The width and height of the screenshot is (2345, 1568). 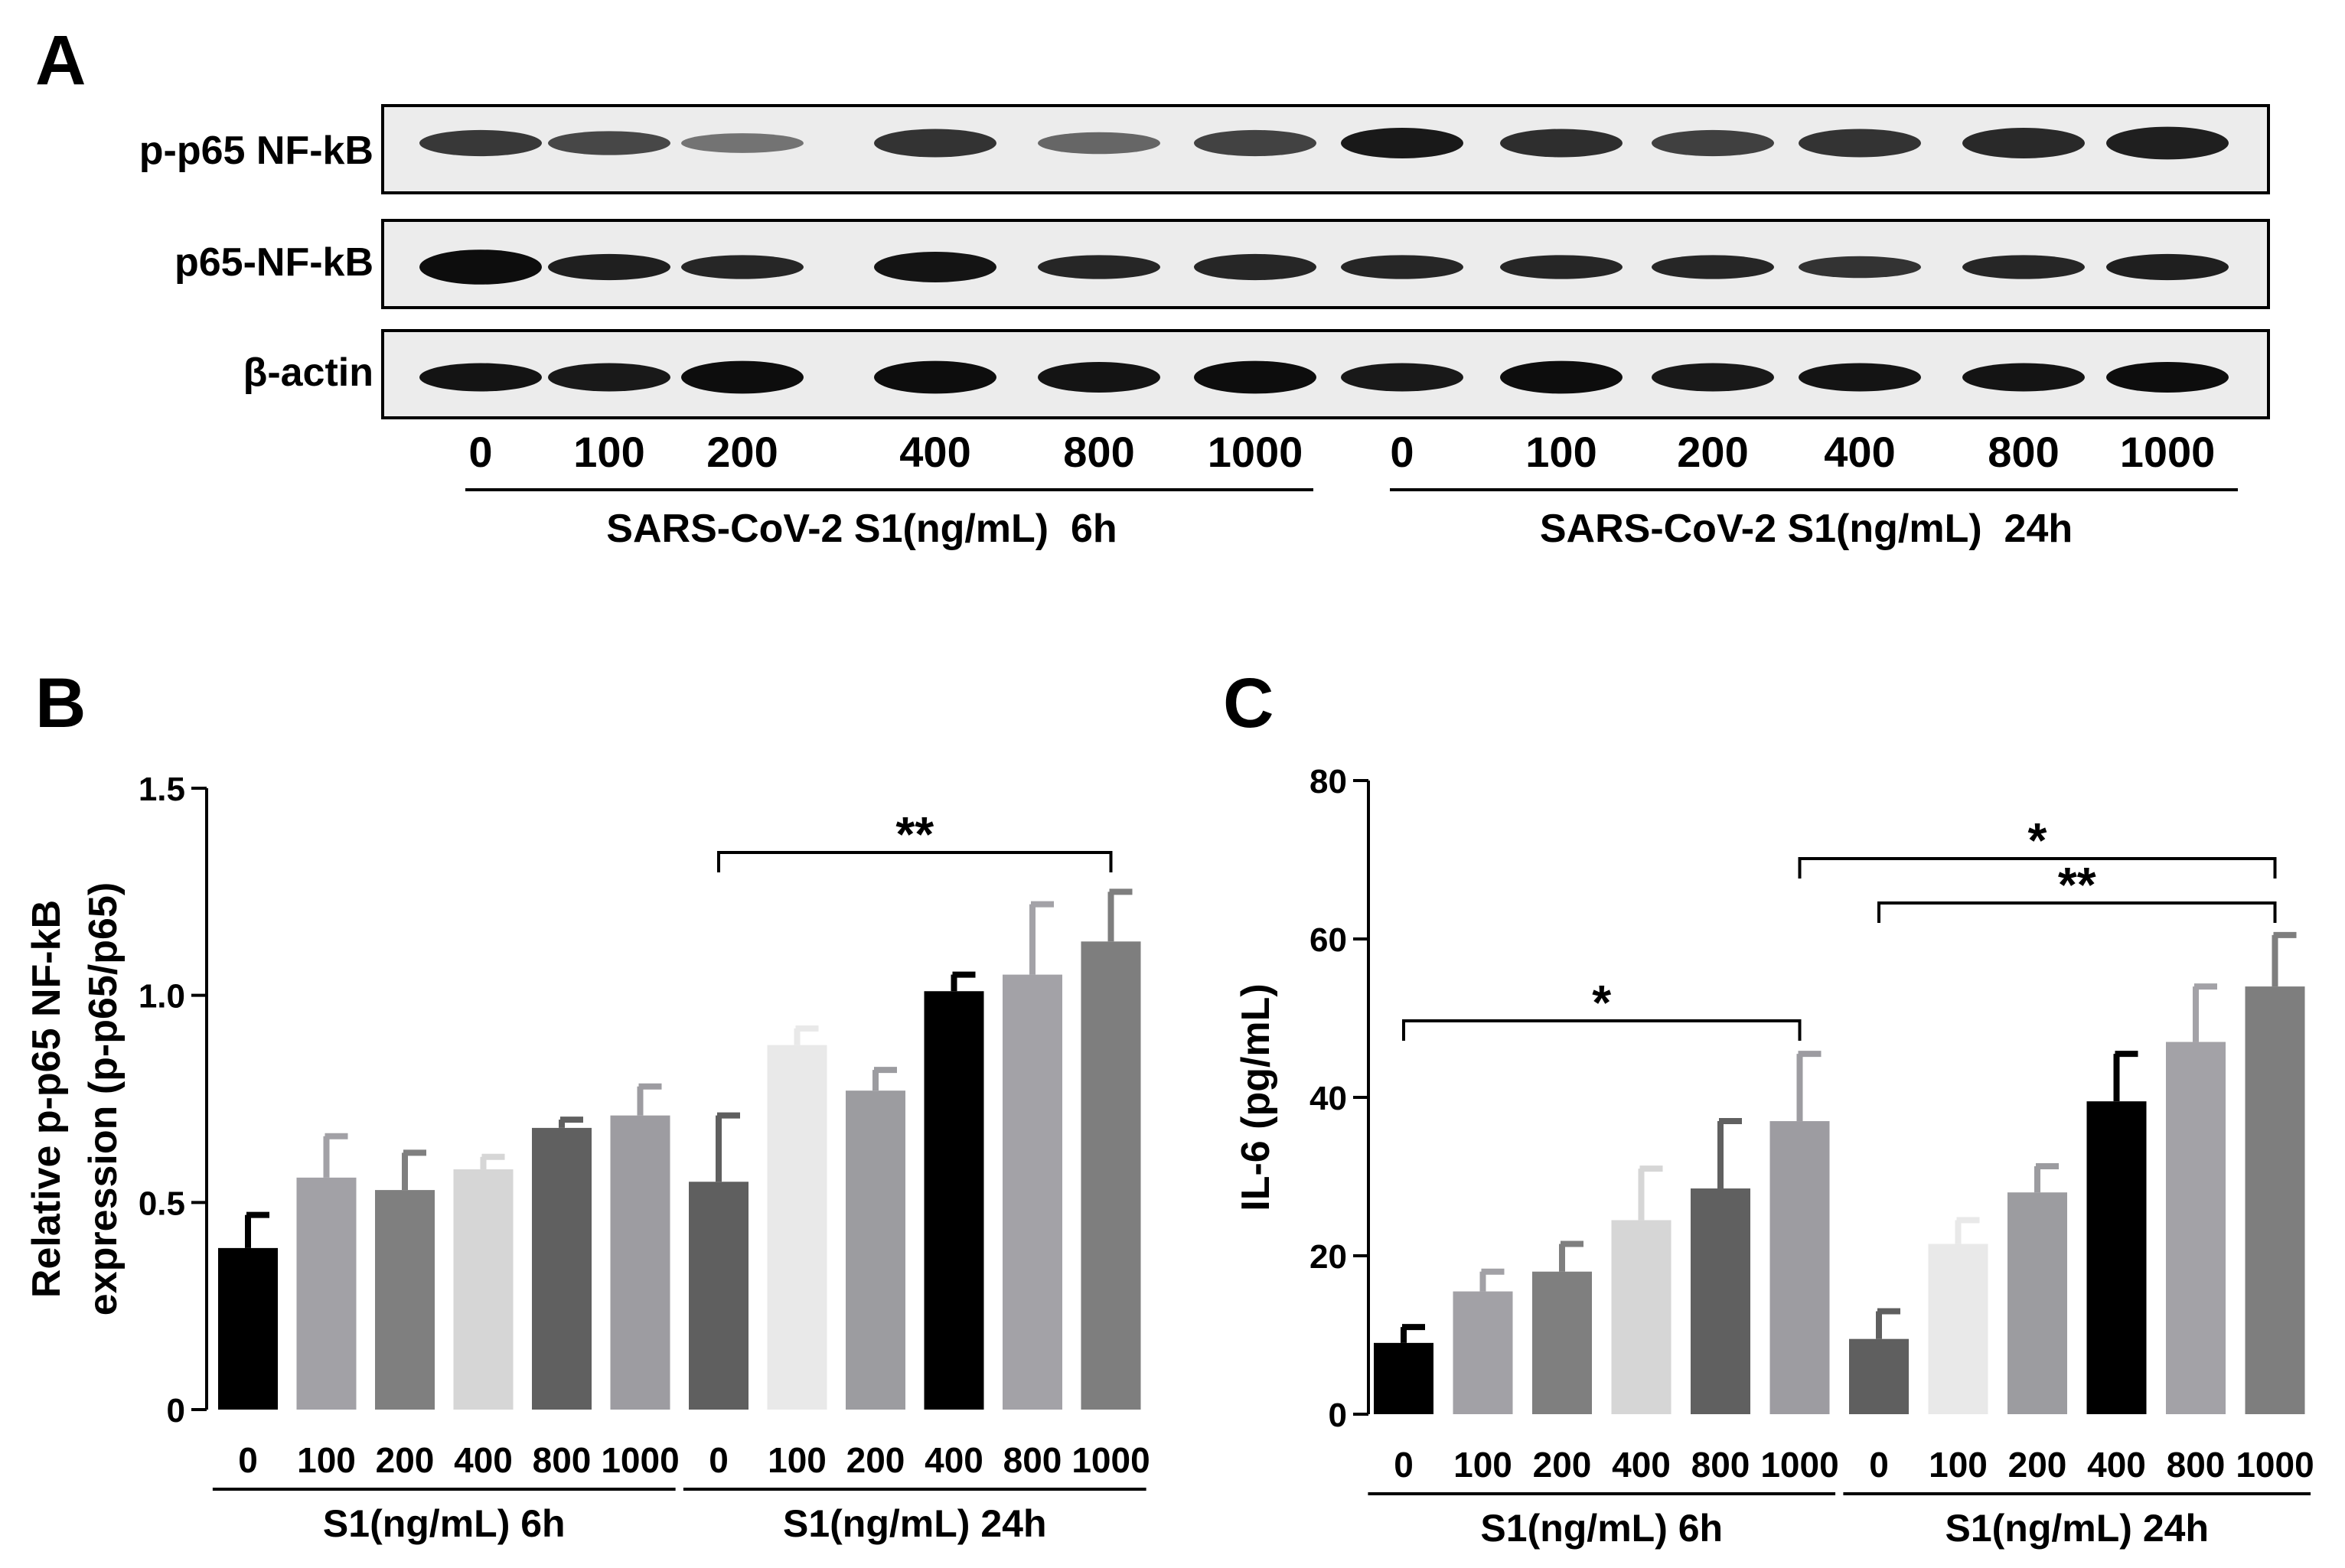 I want to click on y-tick-label: 60, so click(x=1328, y=940).